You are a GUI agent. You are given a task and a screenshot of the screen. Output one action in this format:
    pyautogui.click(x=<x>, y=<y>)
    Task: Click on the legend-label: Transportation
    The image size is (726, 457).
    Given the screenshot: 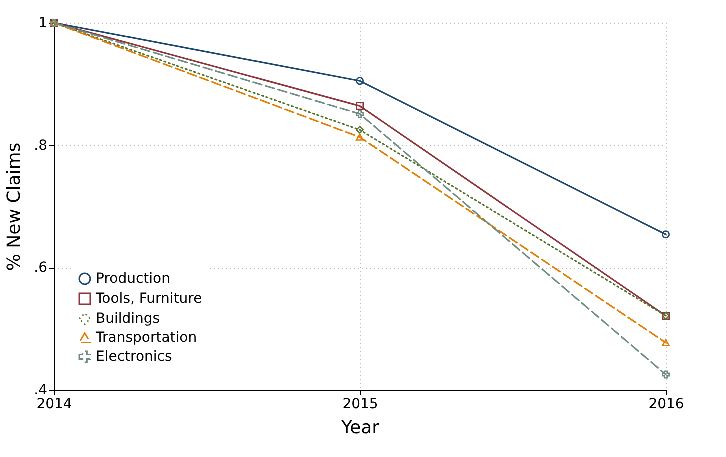 What is the action you would take?
    pyautogui.click(x=146, y=338)
    